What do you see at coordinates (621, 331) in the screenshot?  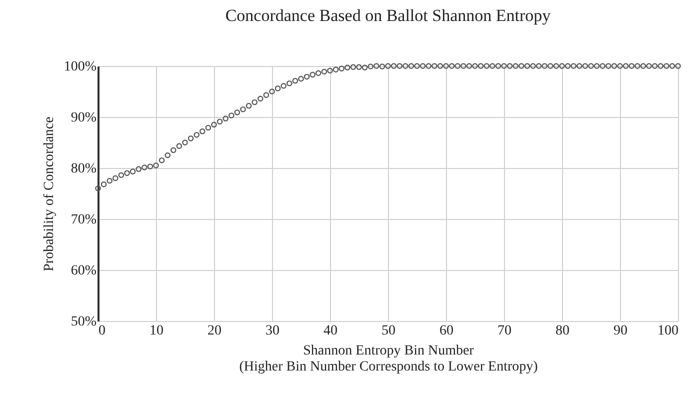 I see `x-tick-label: 90` at bounding box center [621, 331].